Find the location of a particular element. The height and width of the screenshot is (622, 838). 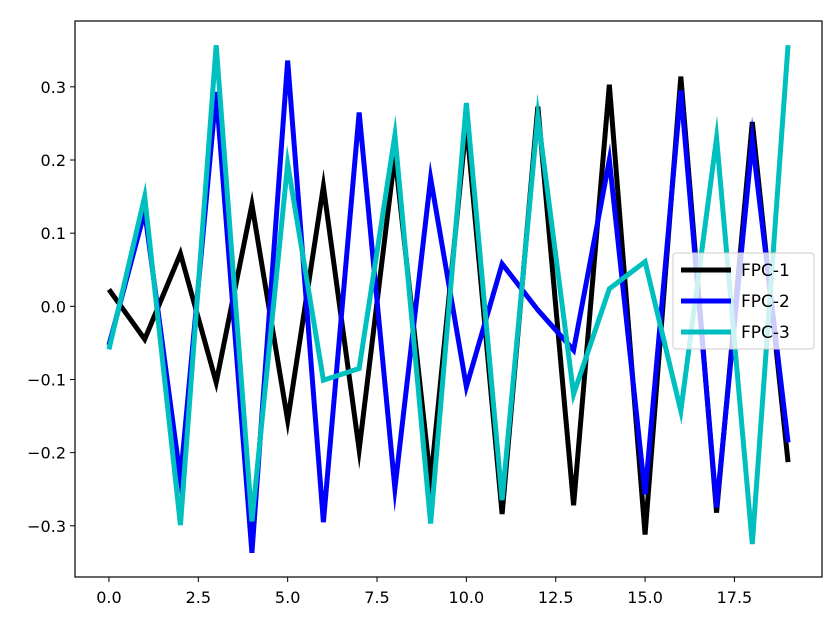

legend: FPC-1 FPC-2 FPC-3 is located at coordinates (743, 301).